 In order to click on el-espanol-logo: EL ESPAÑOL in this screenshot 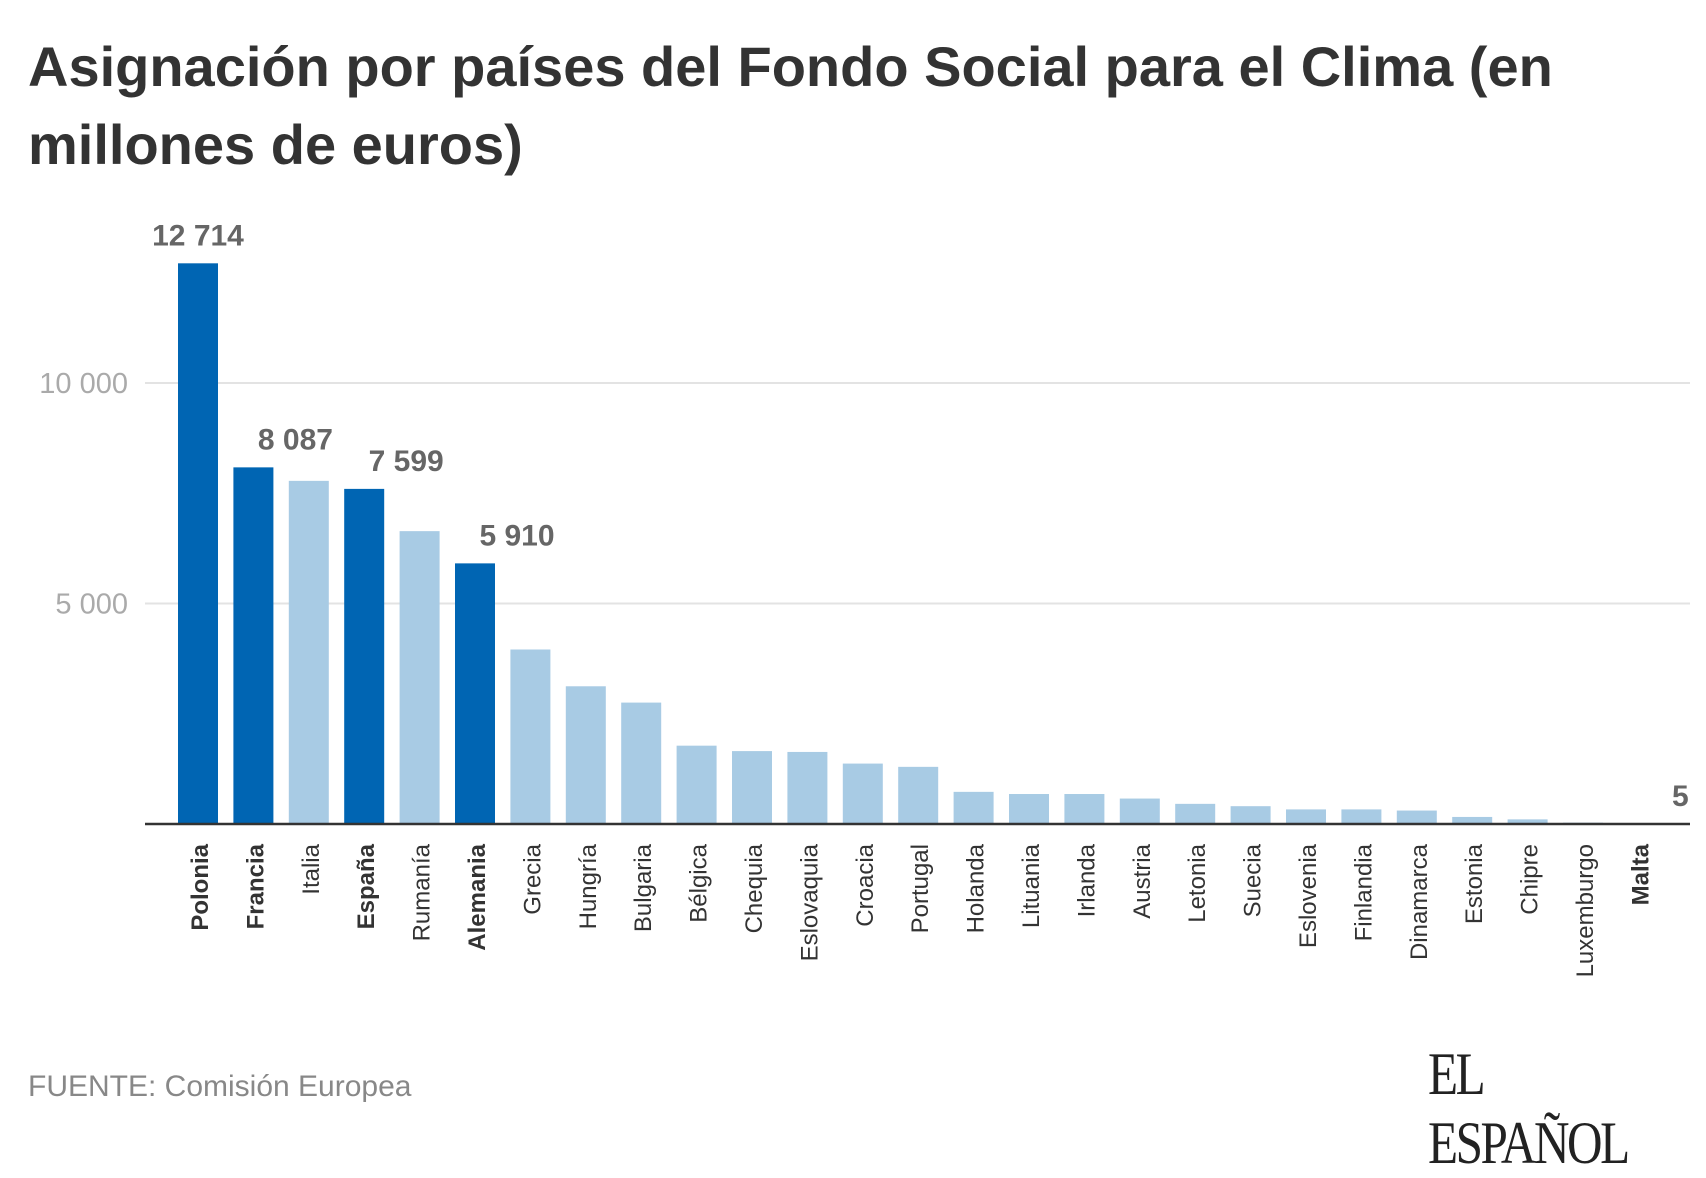, I will do `click(1529, 1108)`.